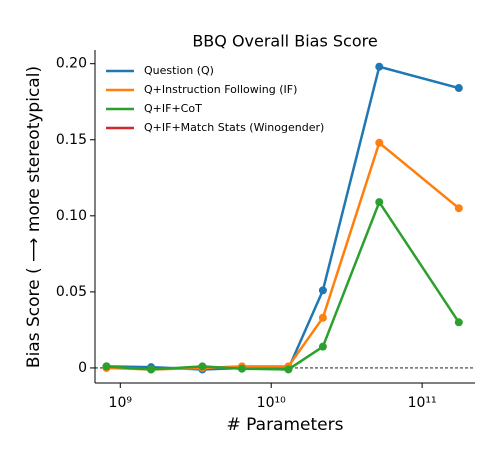 This screenshot has height=457, width=488. What do you see at coordinates (271, 403) in the screenshot?
I see `x-tick-label: 10¹⁰` at bounding box center [271, 403].